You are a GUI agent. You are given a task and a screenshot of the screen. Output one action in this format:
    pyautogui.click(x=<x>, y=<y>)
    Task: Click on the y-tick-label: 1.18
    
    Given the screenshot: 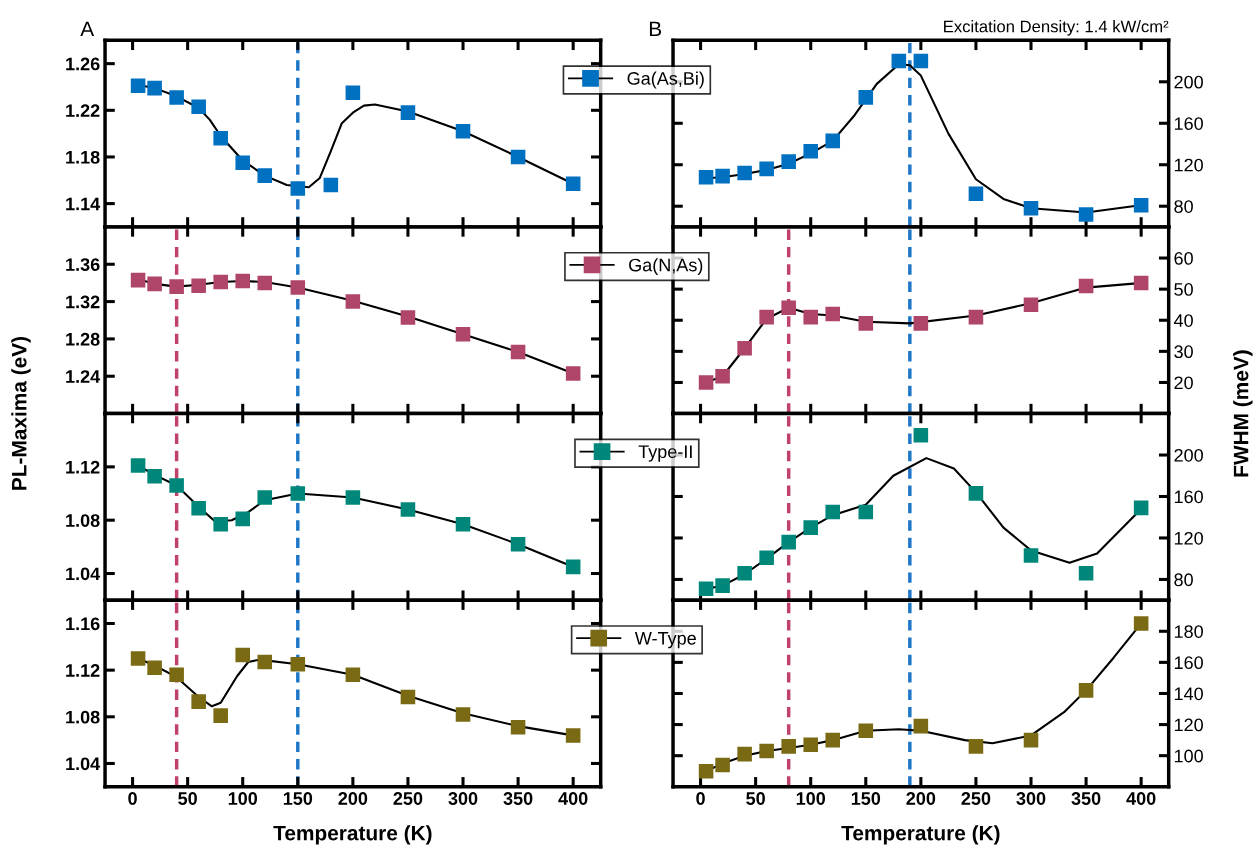 What is the action you would take?
    pyautogui.click(x=83, y=157)
    